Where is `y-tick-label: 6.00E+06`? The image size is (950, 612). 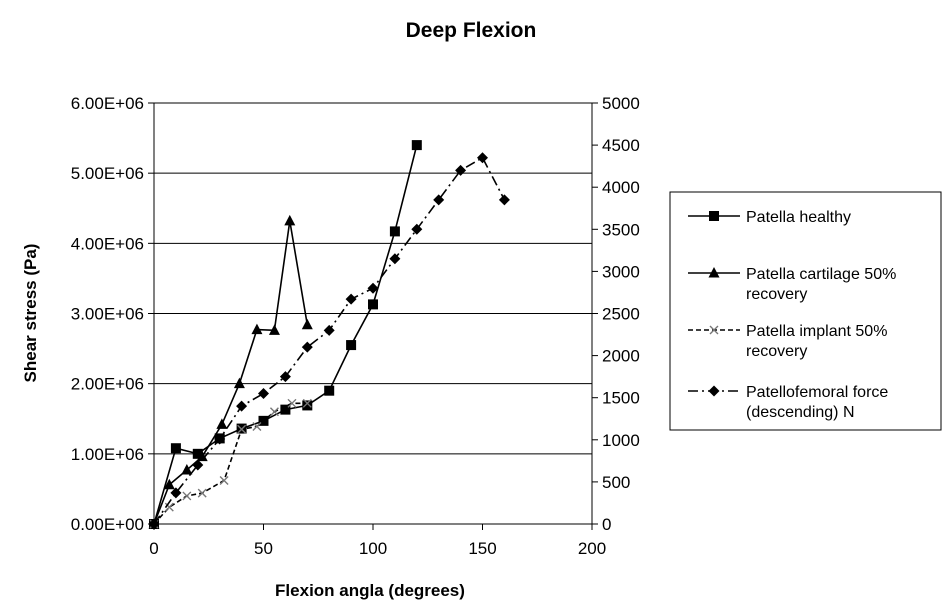
y-tick-label: 6.00E+06 is located at coordinates (107, 103).